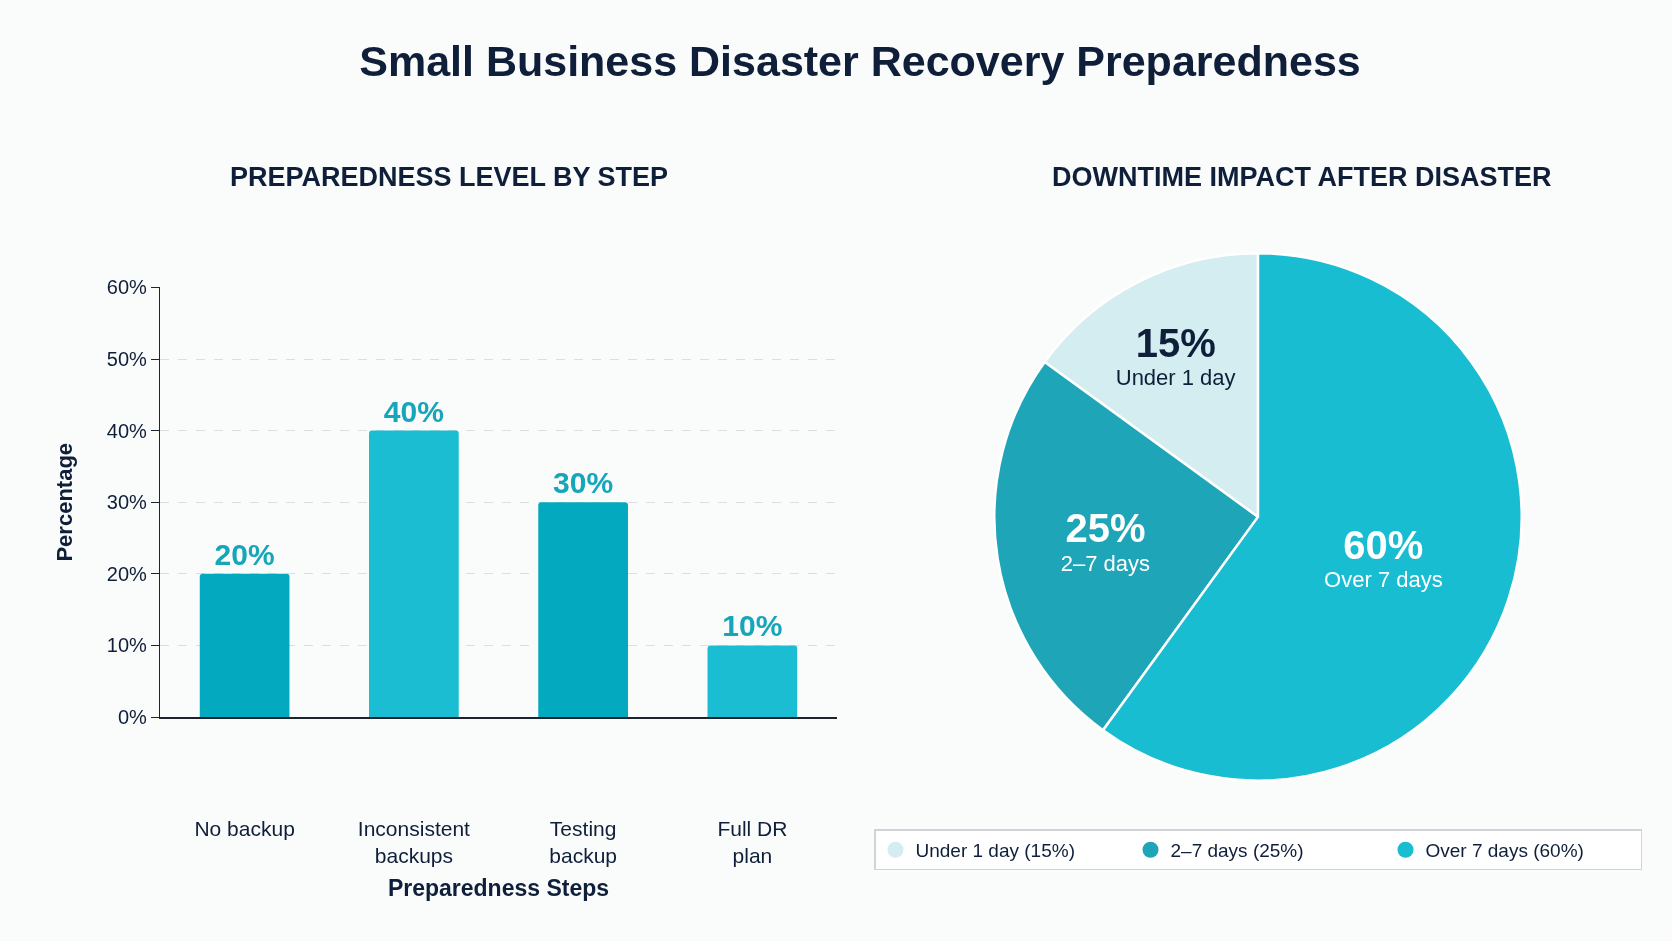 The image size is (1672, 941). Describe the element at coordinates (752, 626) in the screenshot. I see `data-label: 10%` at that location.